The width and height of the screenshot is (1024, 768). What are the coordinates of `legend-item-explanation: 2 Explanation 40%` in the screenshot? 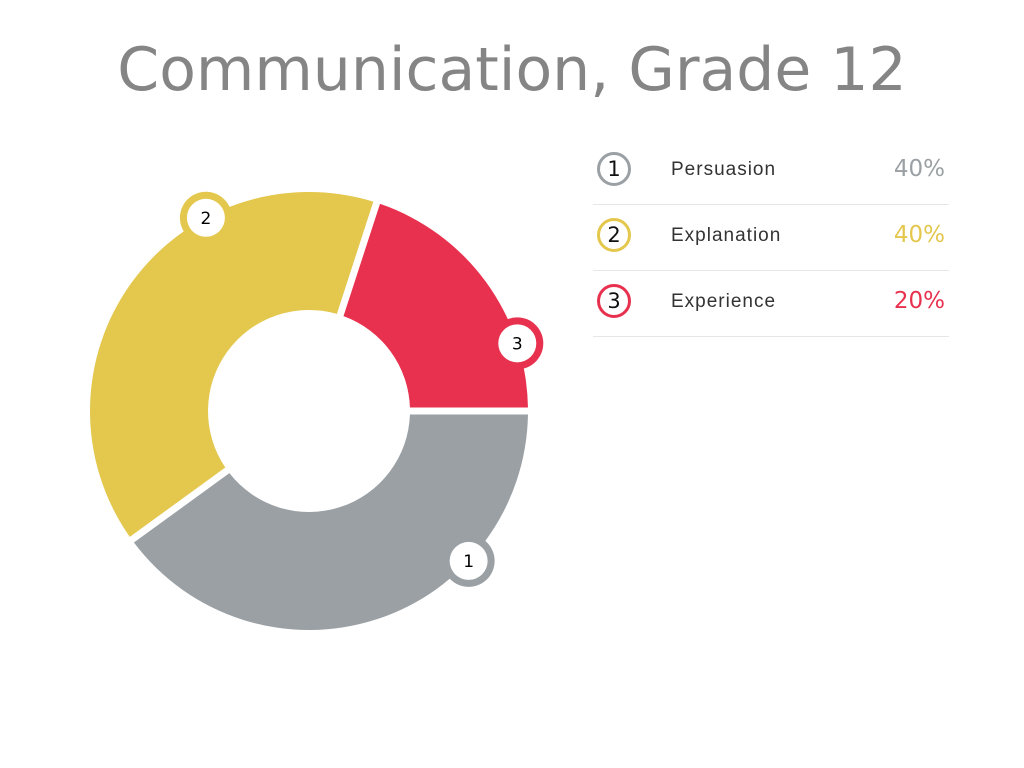 It's located at (771, 238).